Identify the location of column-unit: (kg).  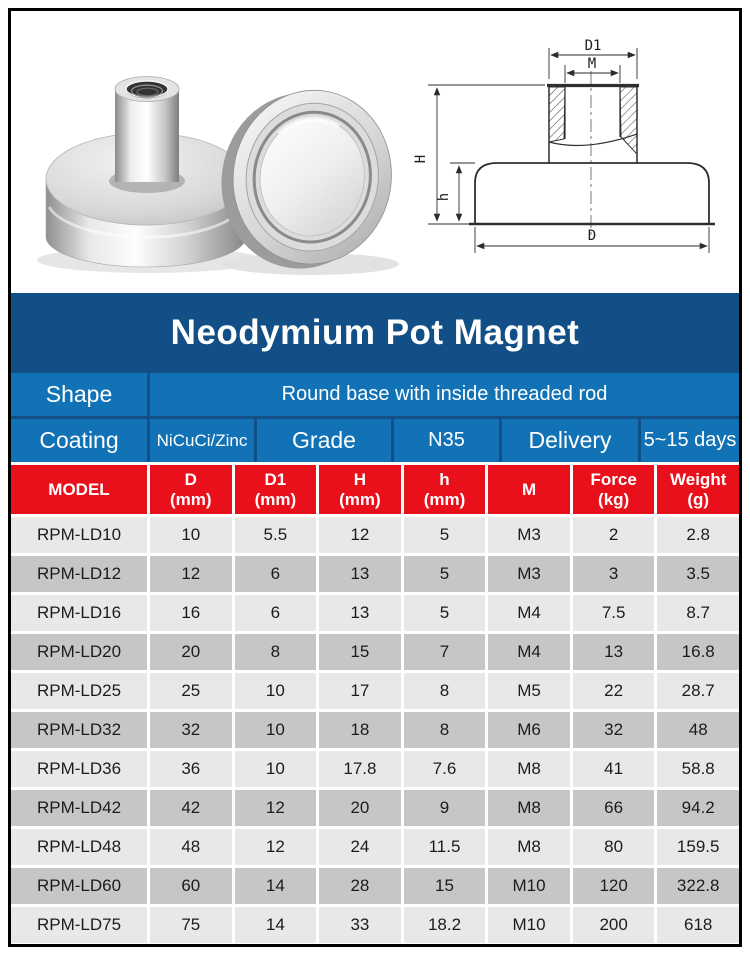
(614, 499).